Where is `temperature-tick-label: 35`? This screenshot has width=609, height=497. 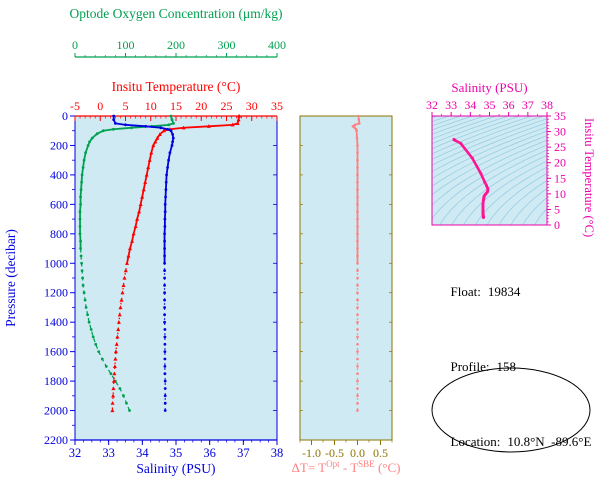 temperature-tick-label: 35 is located at coordinates (277, 106).